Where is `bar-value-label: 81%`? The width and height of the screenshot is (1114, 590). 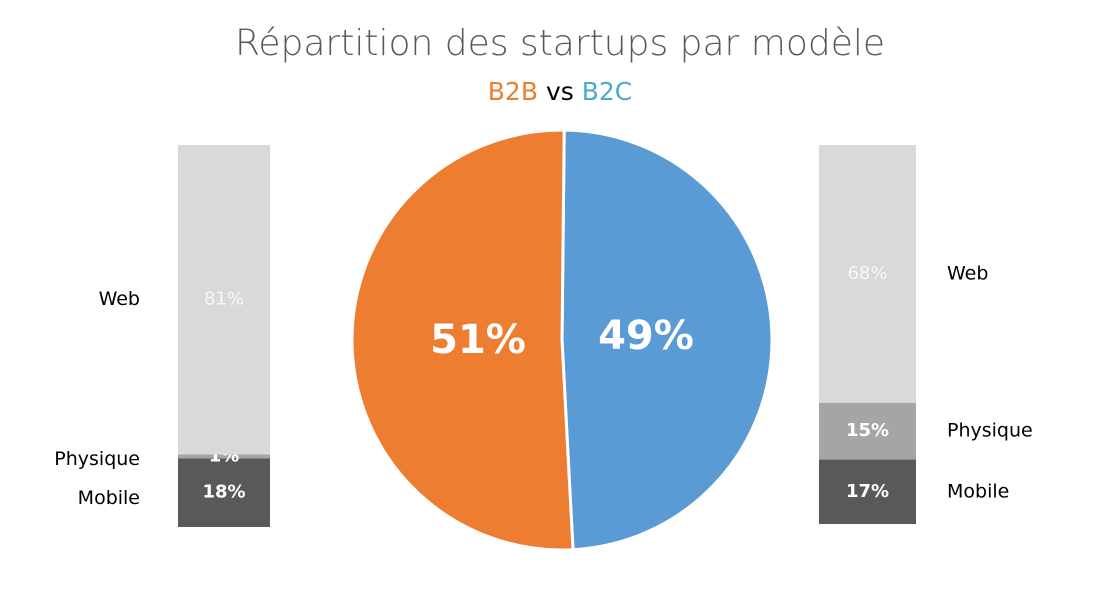
bar-value-label: 81% is located at coordinates (224, 299).